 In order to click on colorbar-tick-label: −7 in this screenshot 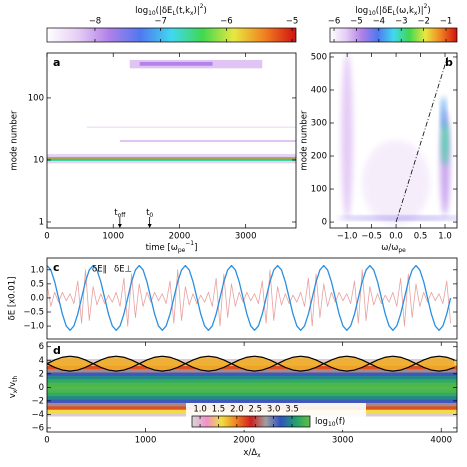, I will do `click(160, 22)`.